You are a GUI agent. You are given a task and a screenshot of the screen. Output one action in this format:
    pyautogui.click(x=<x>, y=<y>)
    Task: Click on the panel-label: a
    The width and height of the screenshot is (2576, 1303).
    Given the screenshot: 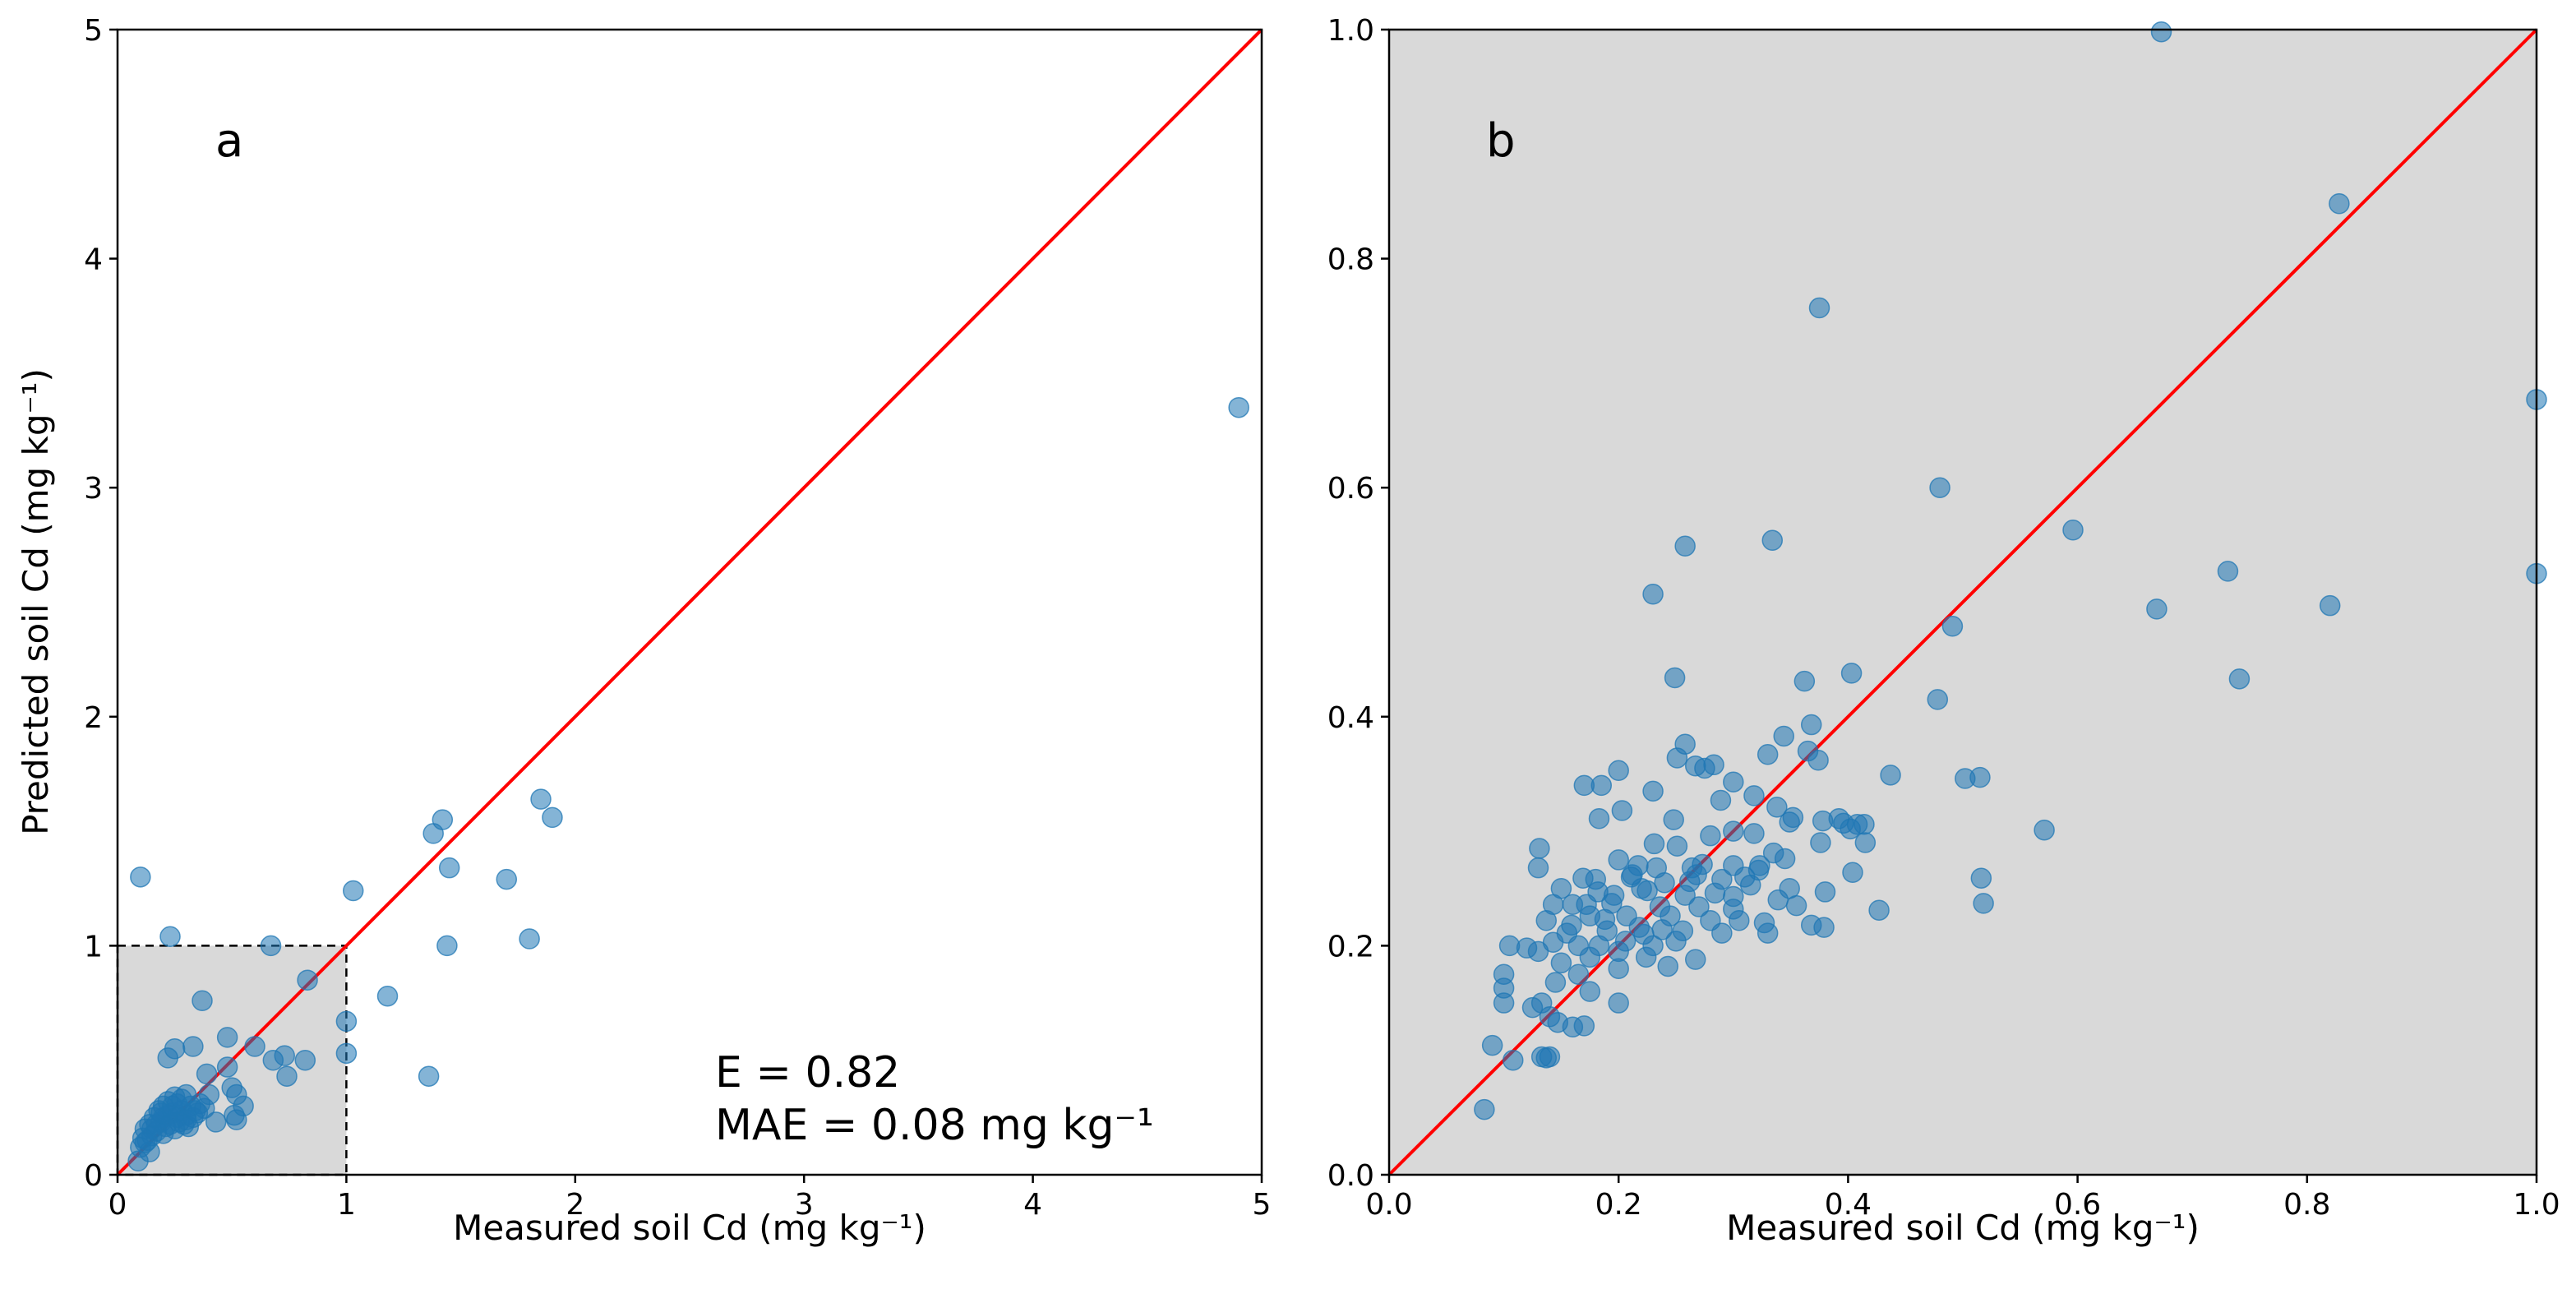 What is the action you would take?
    pyautogui.click(x=229, y=141)
    